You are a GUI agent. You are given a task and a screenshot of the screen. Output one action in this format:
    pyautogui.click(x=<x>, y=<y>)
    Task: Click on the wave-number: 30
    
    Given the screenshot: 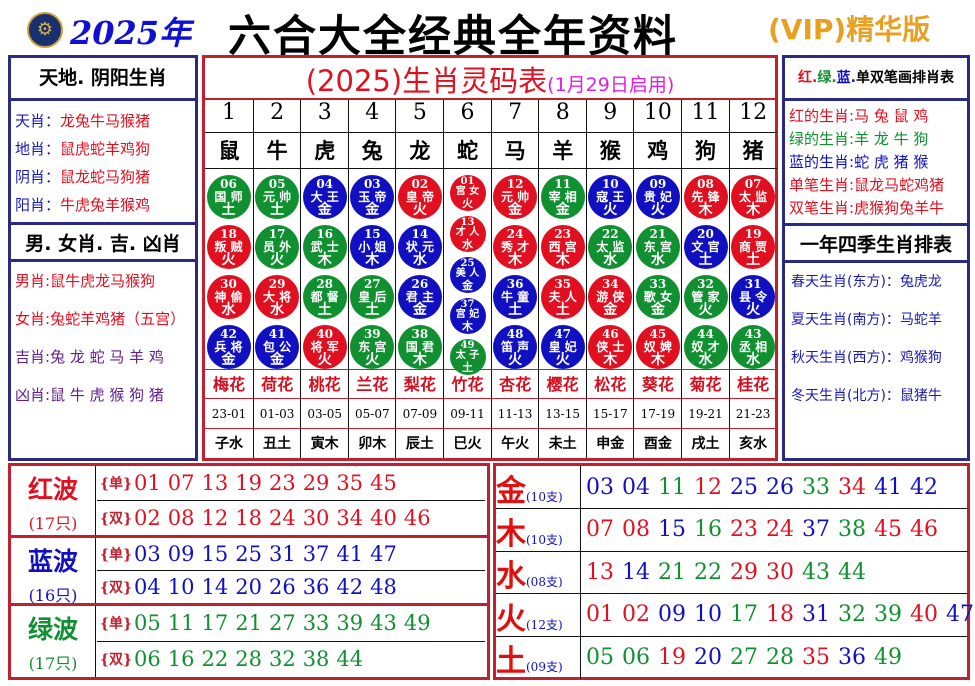 What is the action you would take?
    pyautogui.click(x=316, y=517)
    